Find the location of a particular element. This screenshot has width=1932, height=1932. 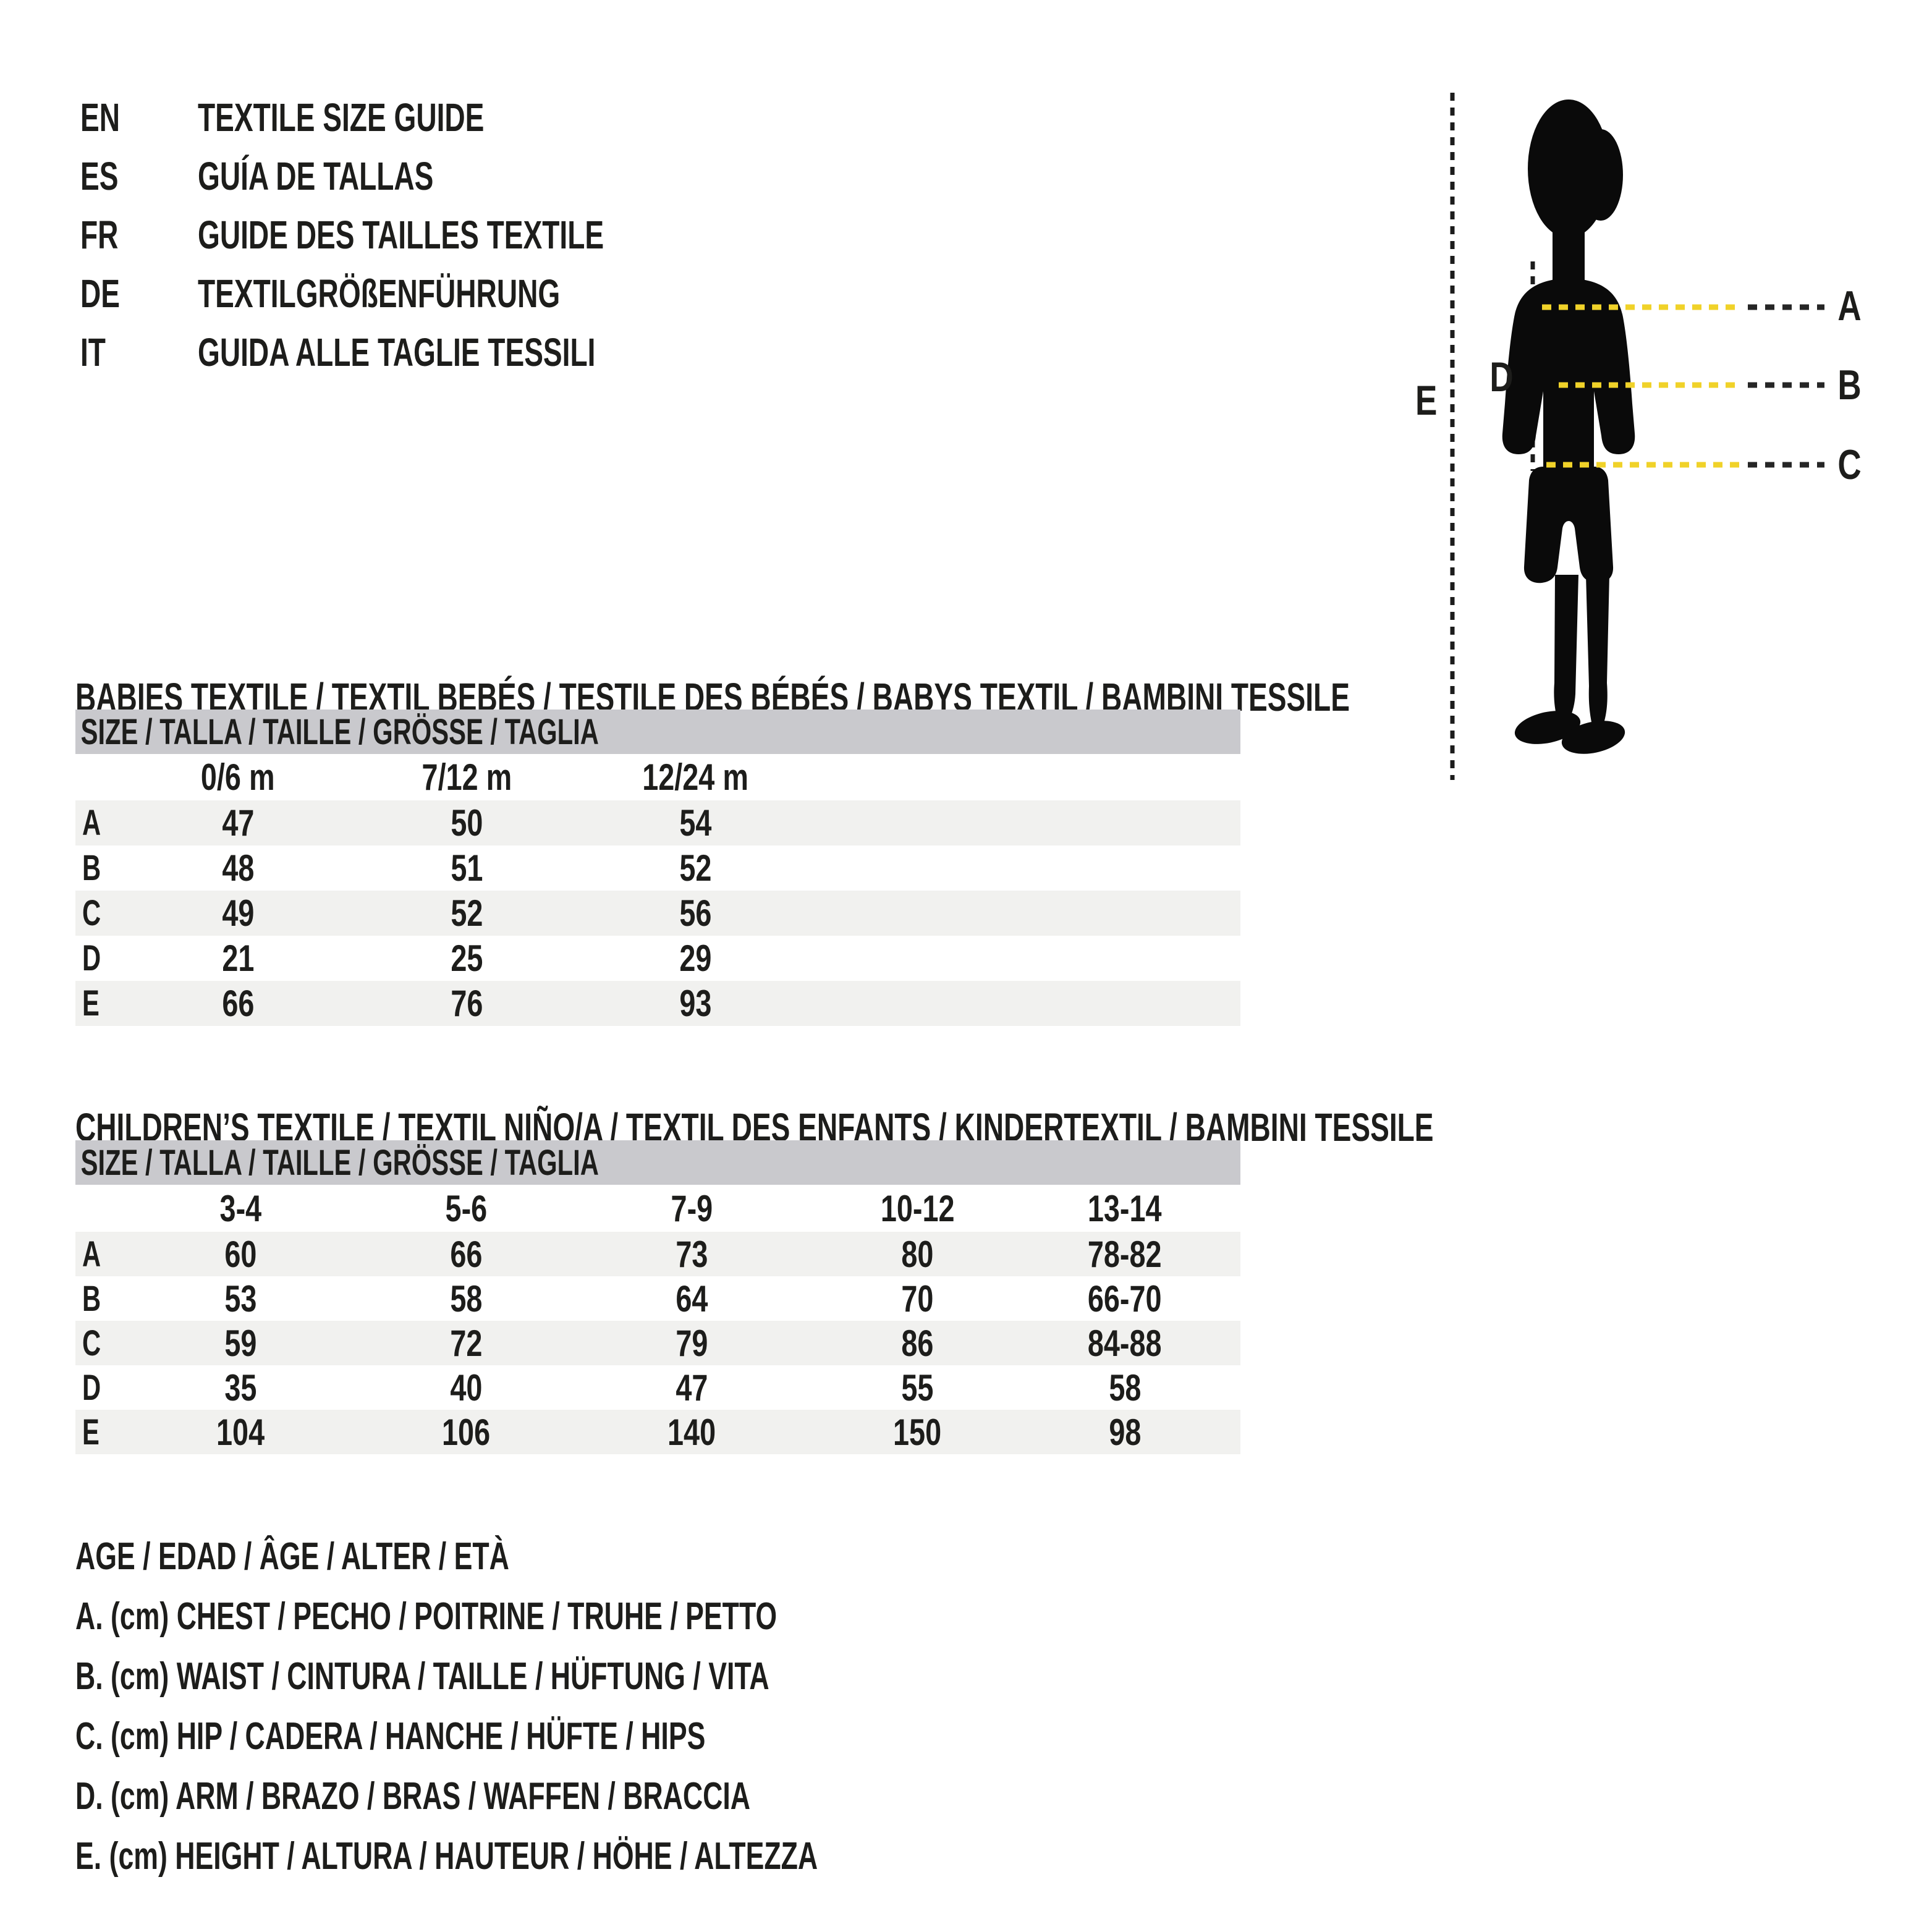

figure-label-a: A is located at coordinates (1849, 305).